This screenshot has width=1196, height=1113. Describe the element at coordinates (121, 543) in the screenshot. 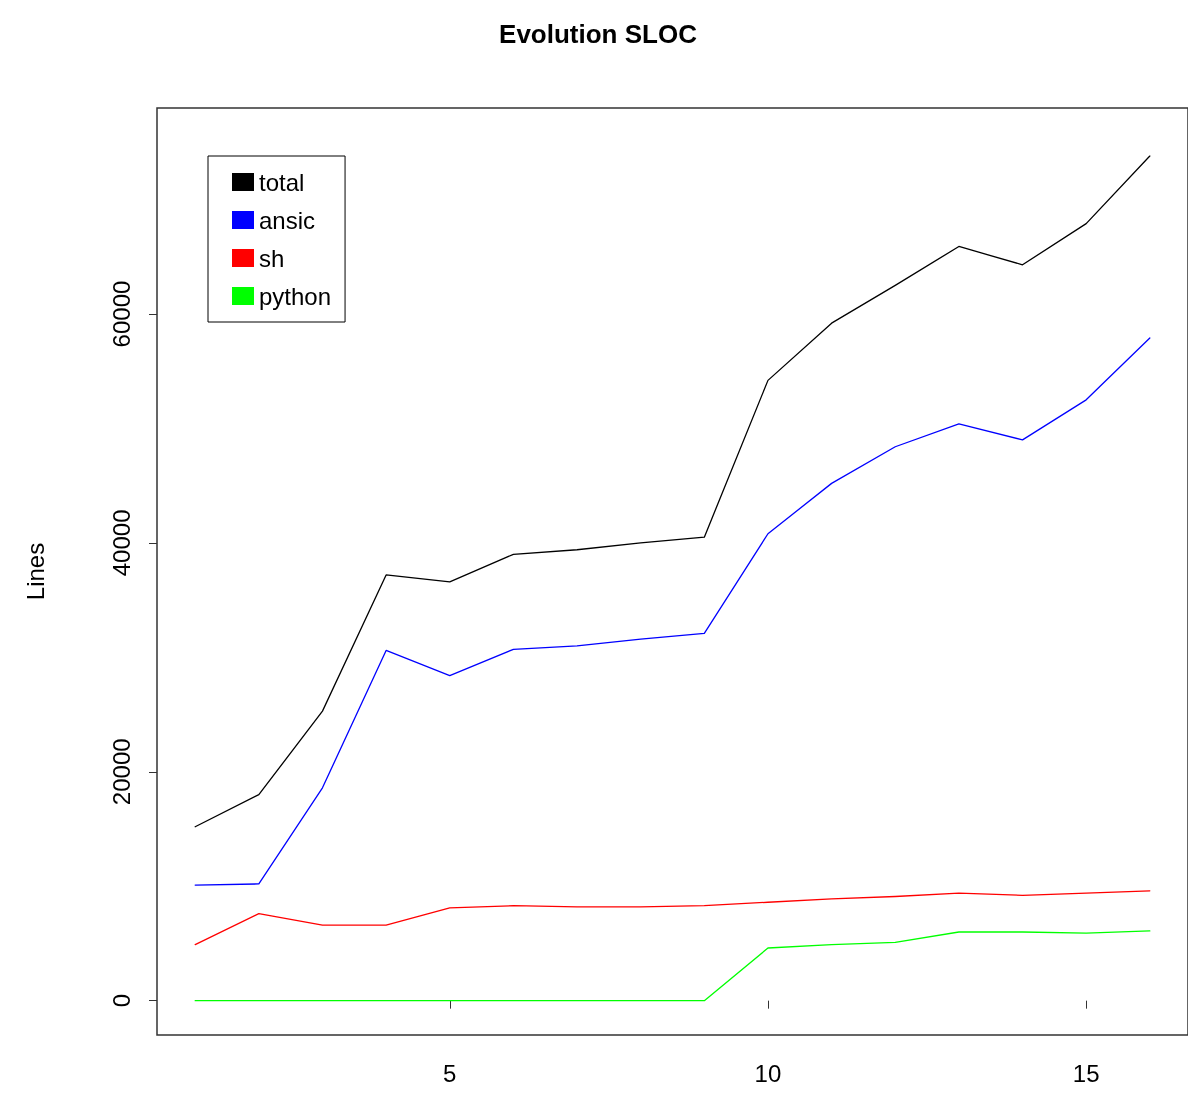

I see `y-tick-label: 40000` at that location.